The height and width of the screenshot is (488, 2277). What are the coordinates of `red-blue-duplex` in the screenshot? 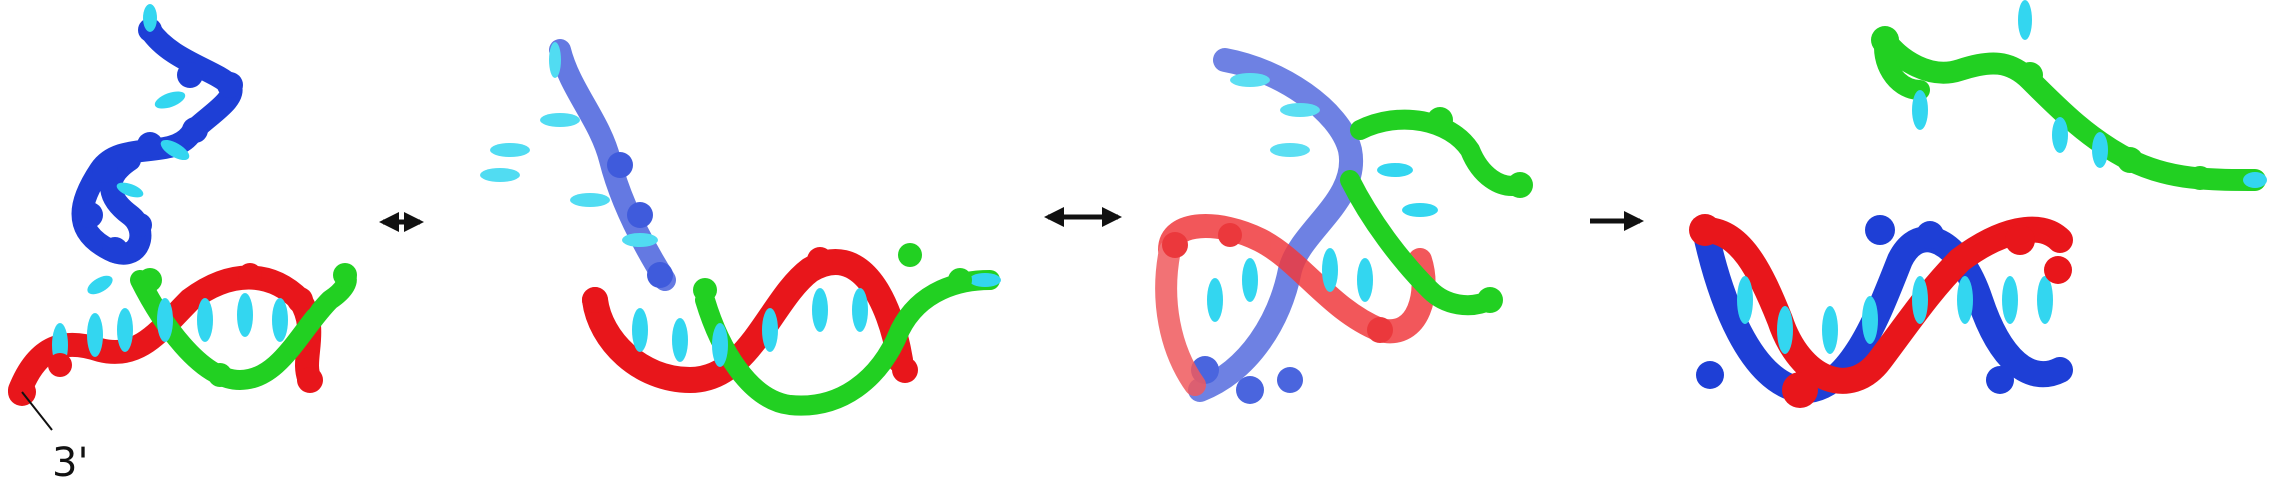 It's located at (1881, 311).